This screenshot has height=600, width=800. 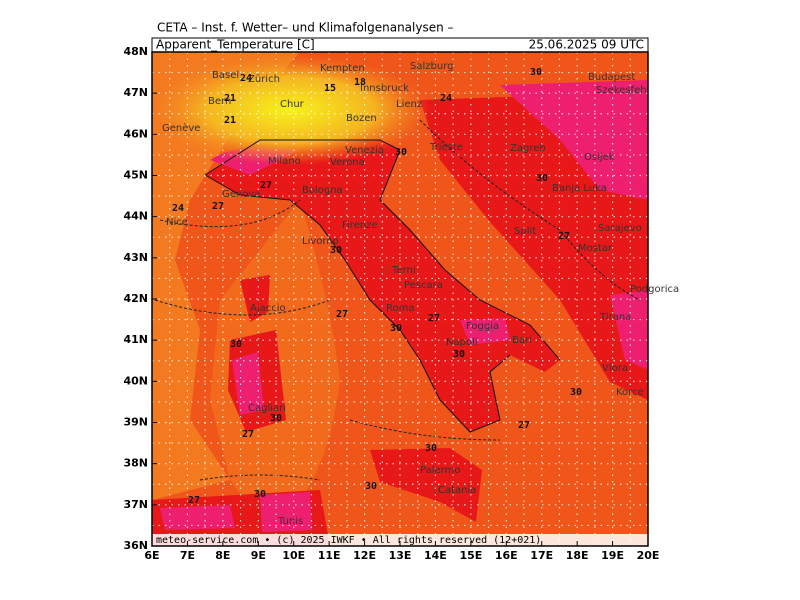 What do you see at coordinates (525, 231) in the screenshot?
I see `city: Split` at bounding box center [525, 231].